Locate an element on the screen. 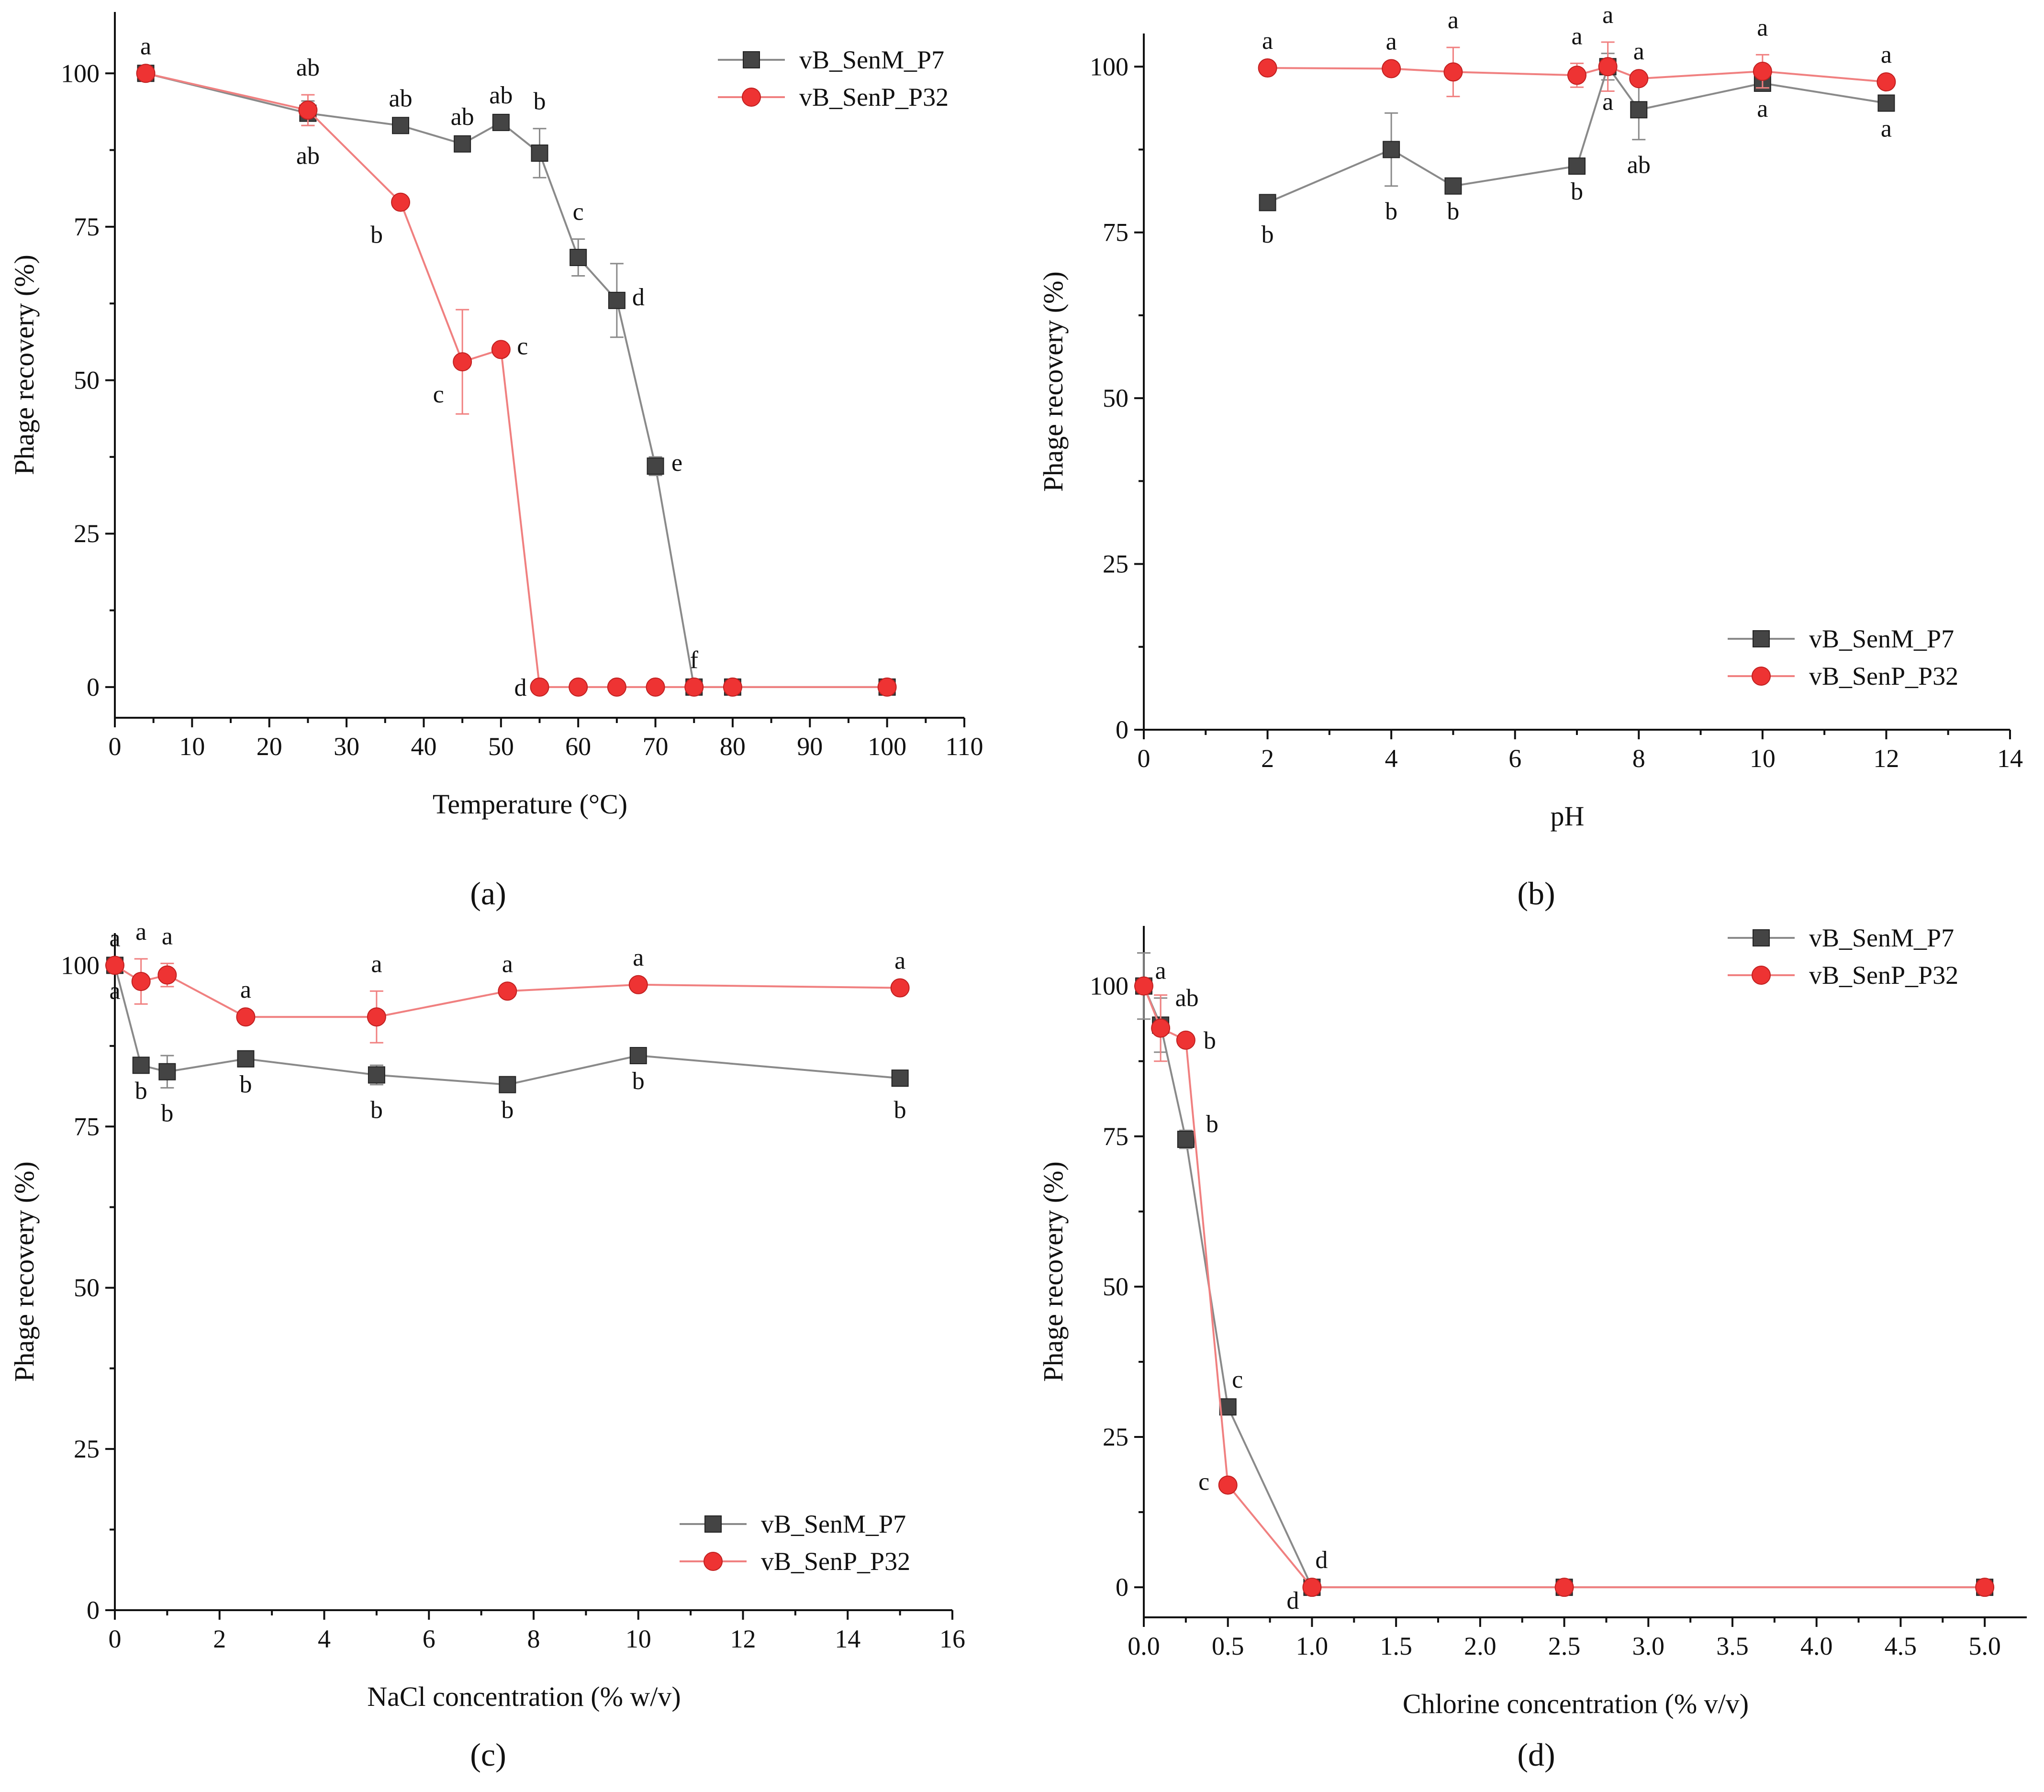 Image resolution: width=2044 pixels, height=1792 pixels. x-tick-label: 5.0 is located at coordinates (1984, 1646).